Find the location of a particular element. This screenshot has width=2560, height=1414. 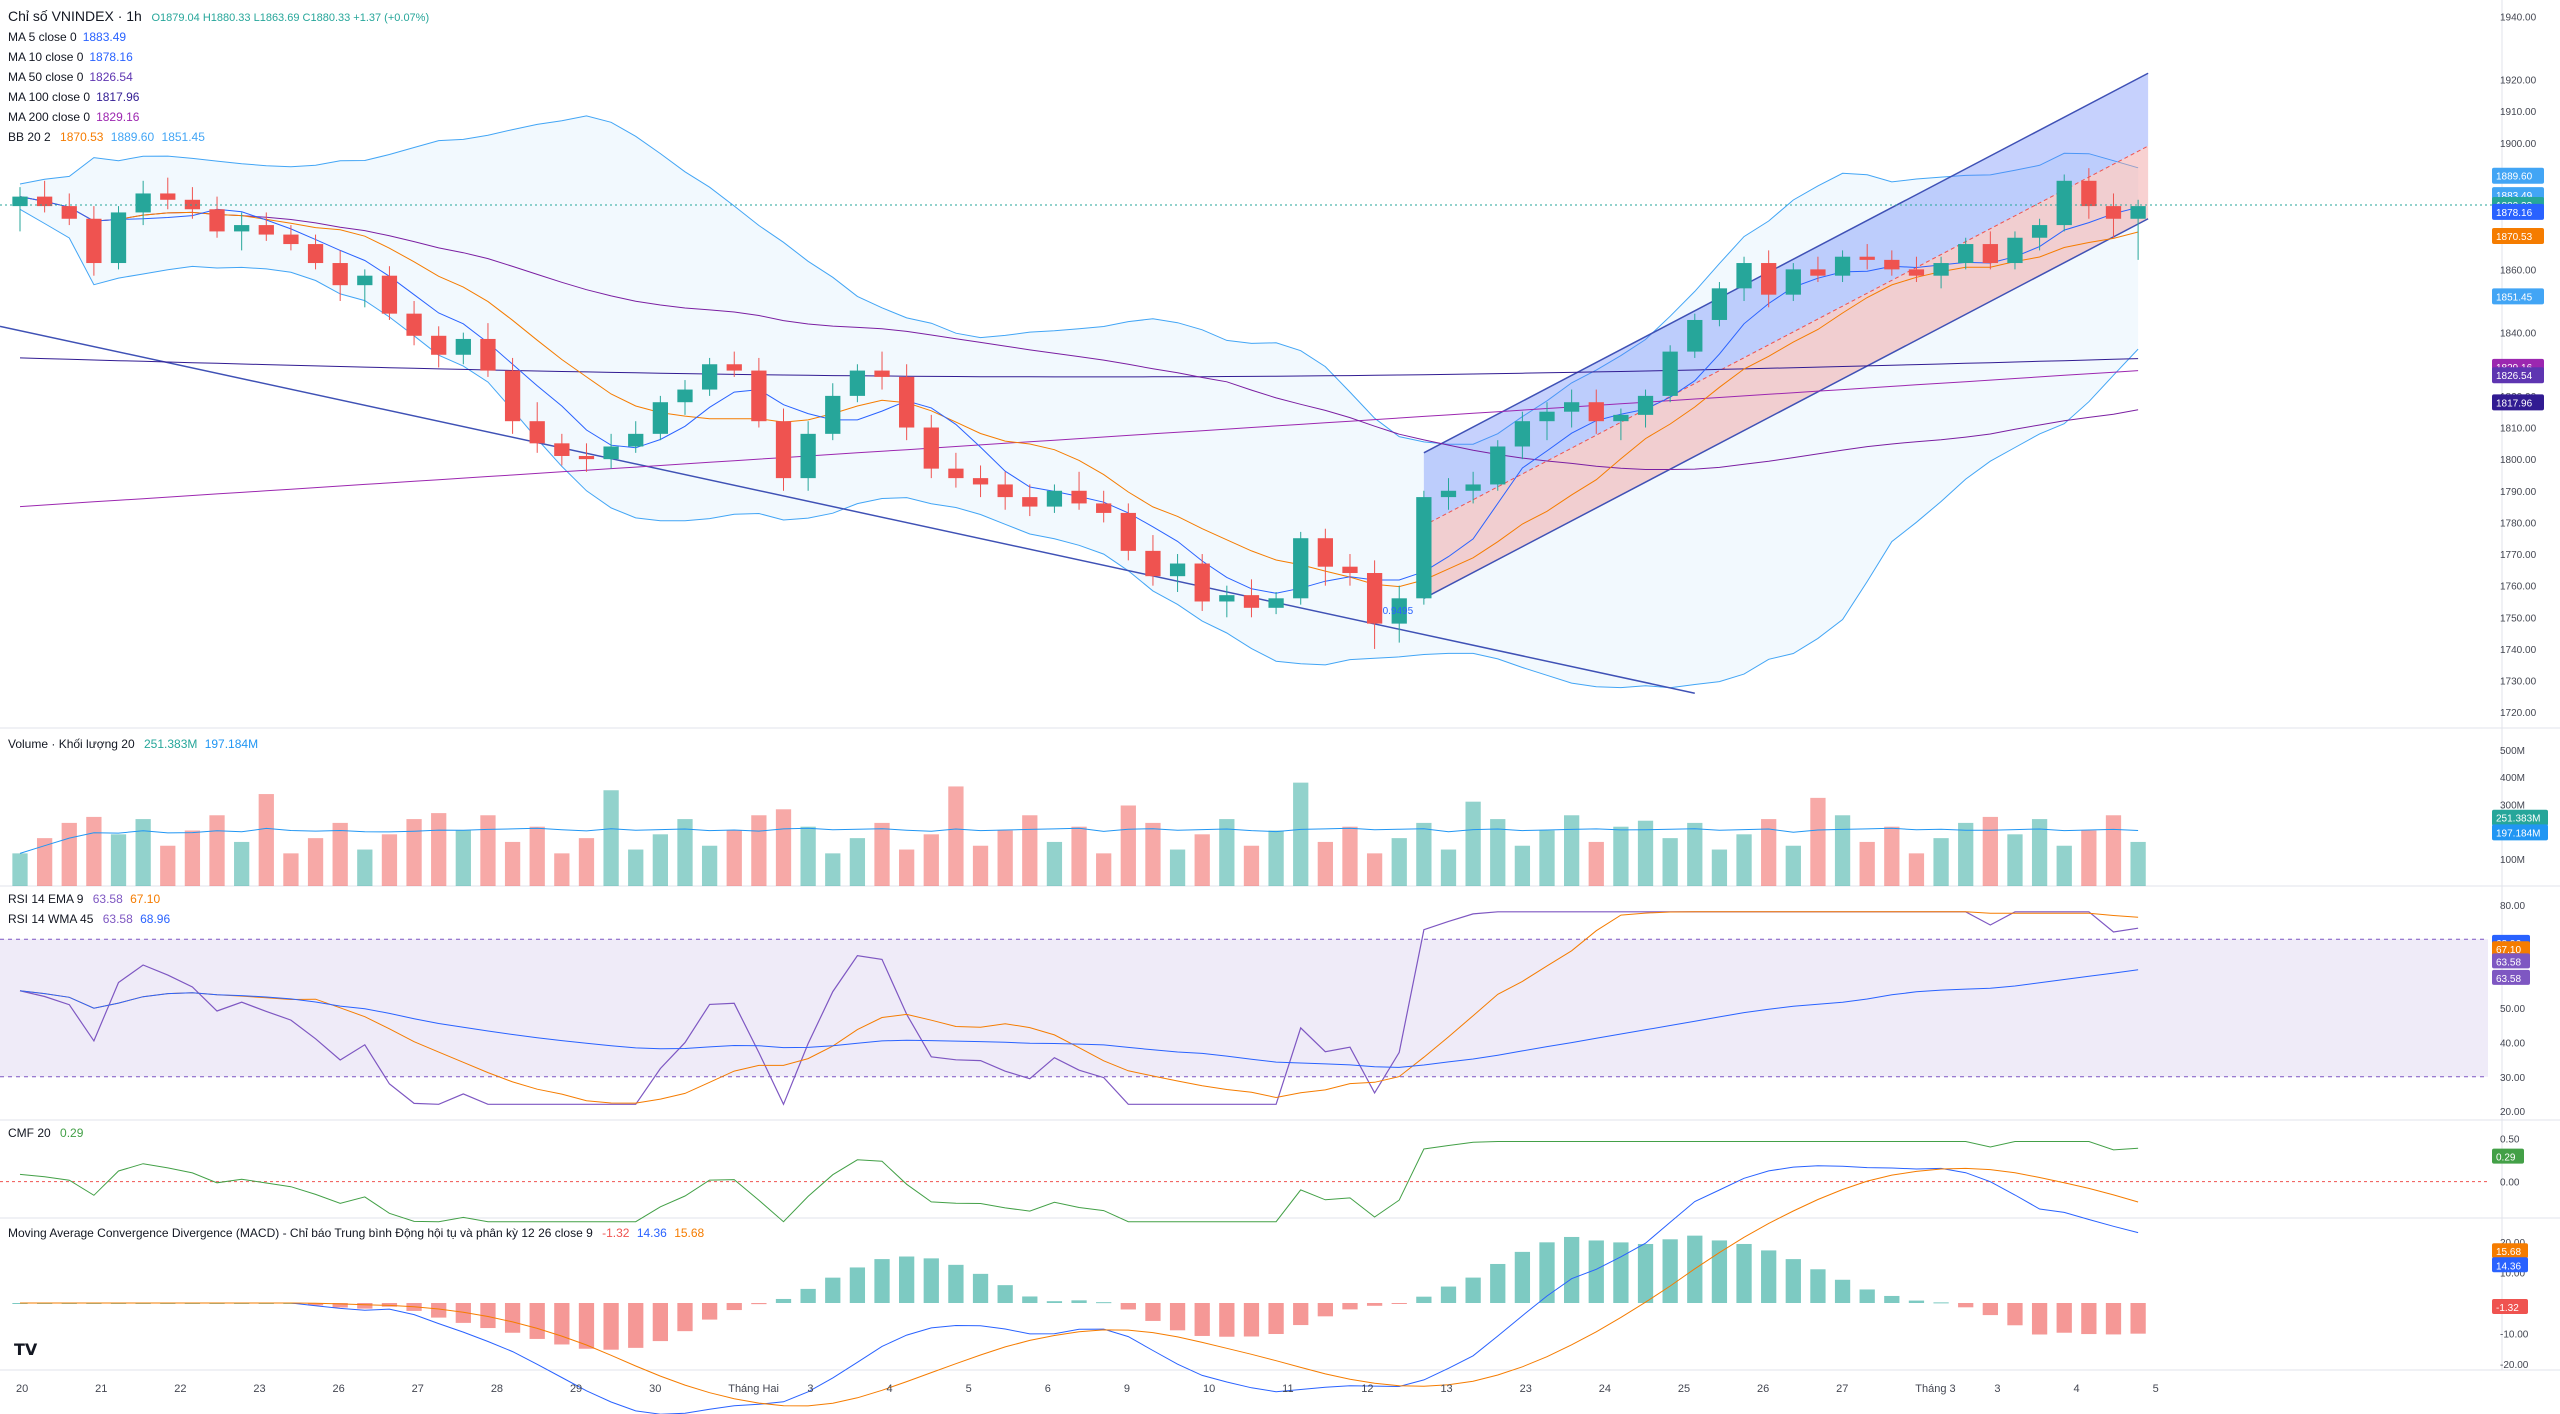

legend-ma10: MA 10 close 0 1878.16 is located at coordinates (70, 57).